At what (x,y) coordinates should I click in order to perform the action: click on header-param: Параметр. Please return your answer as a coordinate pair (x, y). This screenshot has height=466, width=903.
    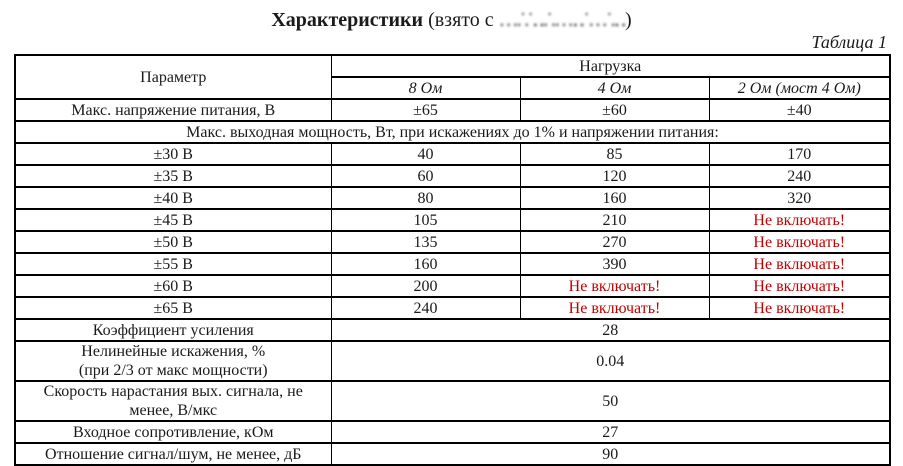
    Looking at the image, I should click on (173, 77).